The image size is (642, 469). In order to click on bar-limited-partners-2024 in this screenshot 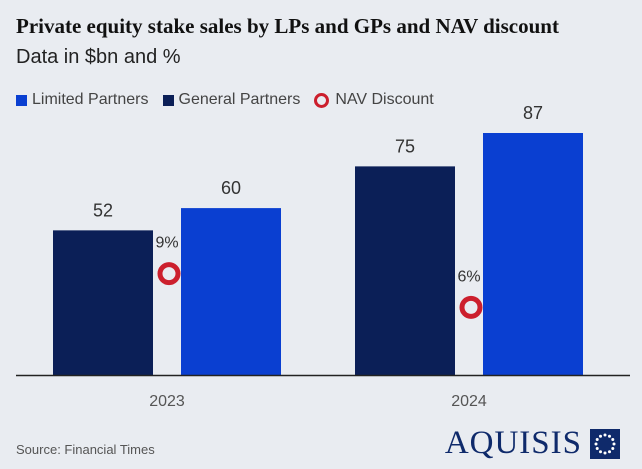, I will do `click(533, 254)`.